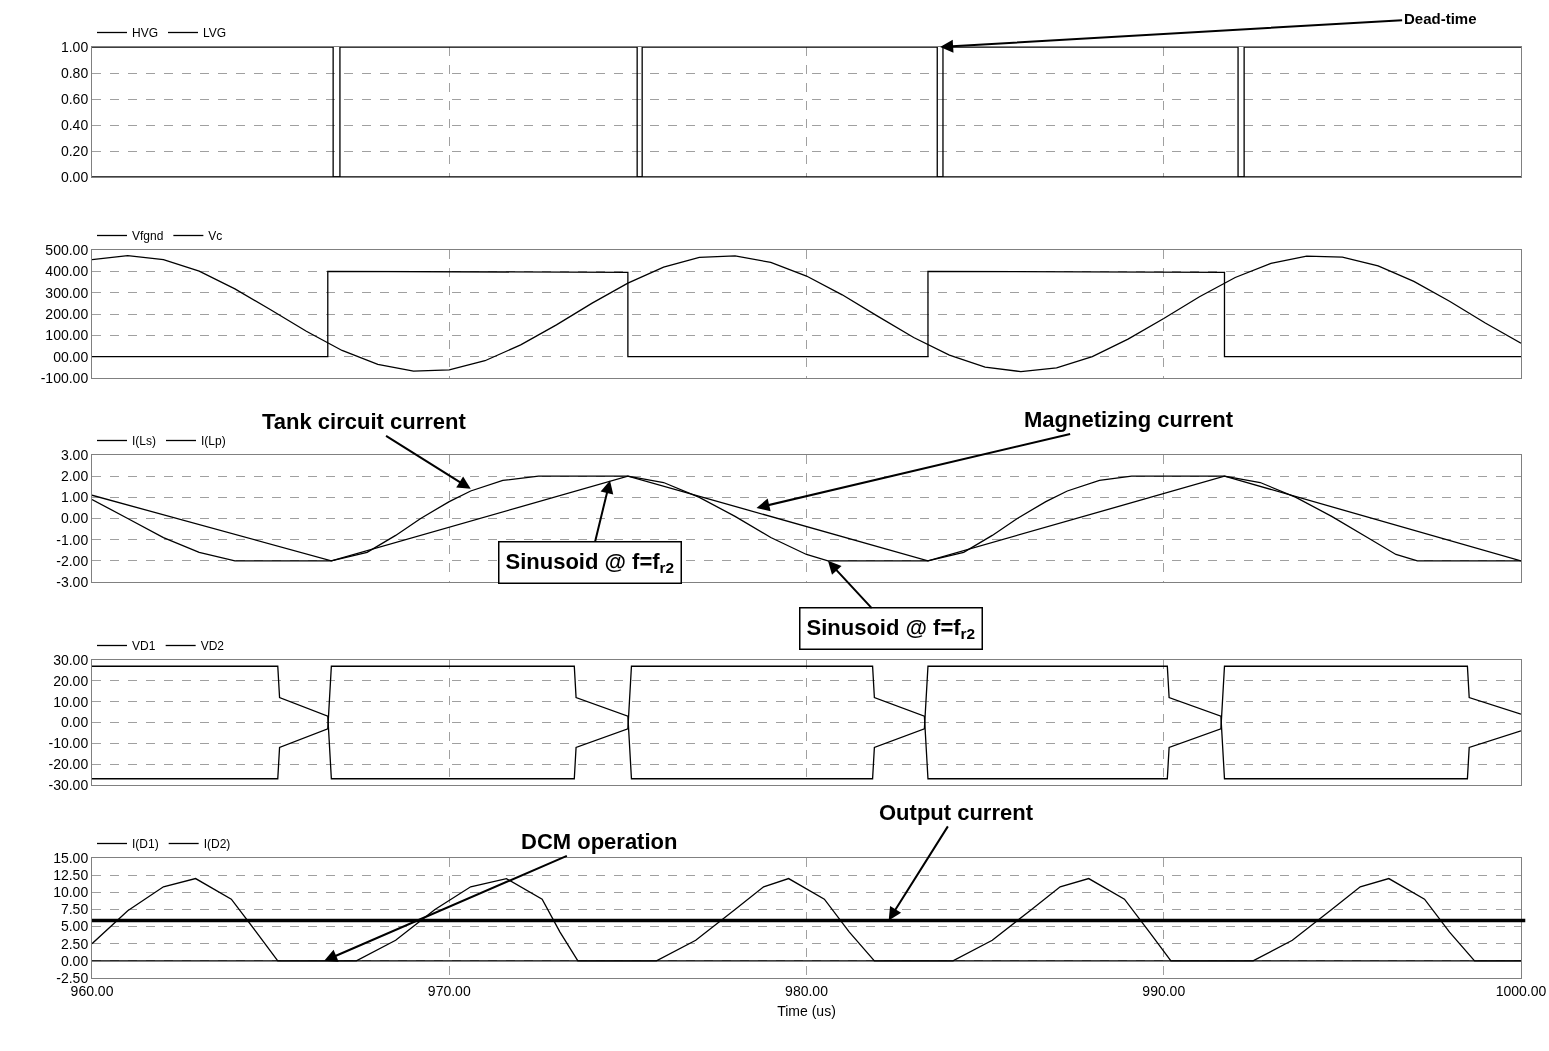  I want to click on y-tick-label: -30.00, so click(68, 784).